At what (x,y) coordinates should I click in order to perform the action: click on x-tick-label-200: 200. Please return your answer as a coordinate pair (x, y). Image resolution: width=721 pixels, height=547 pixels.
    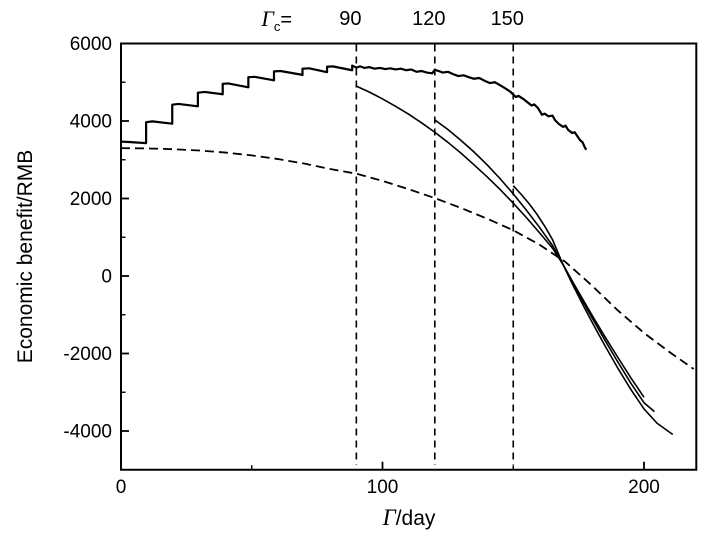
    Looking at the image, I should click on (644, 487).